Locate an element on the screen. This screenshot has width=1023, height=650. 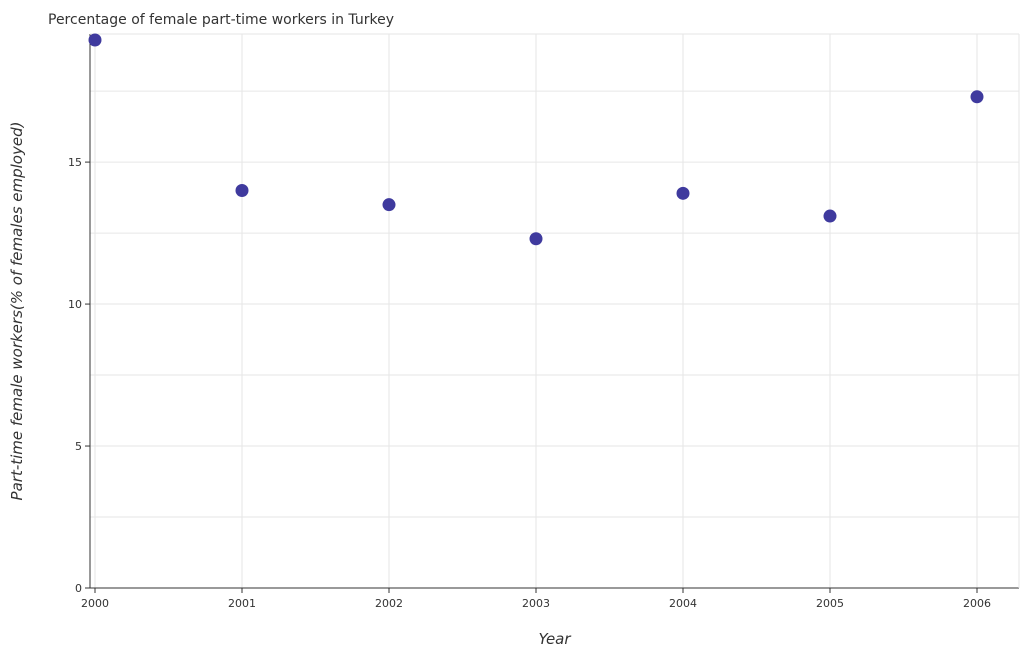
x-tick-label: 2004 is located at coordinates (683, 603).